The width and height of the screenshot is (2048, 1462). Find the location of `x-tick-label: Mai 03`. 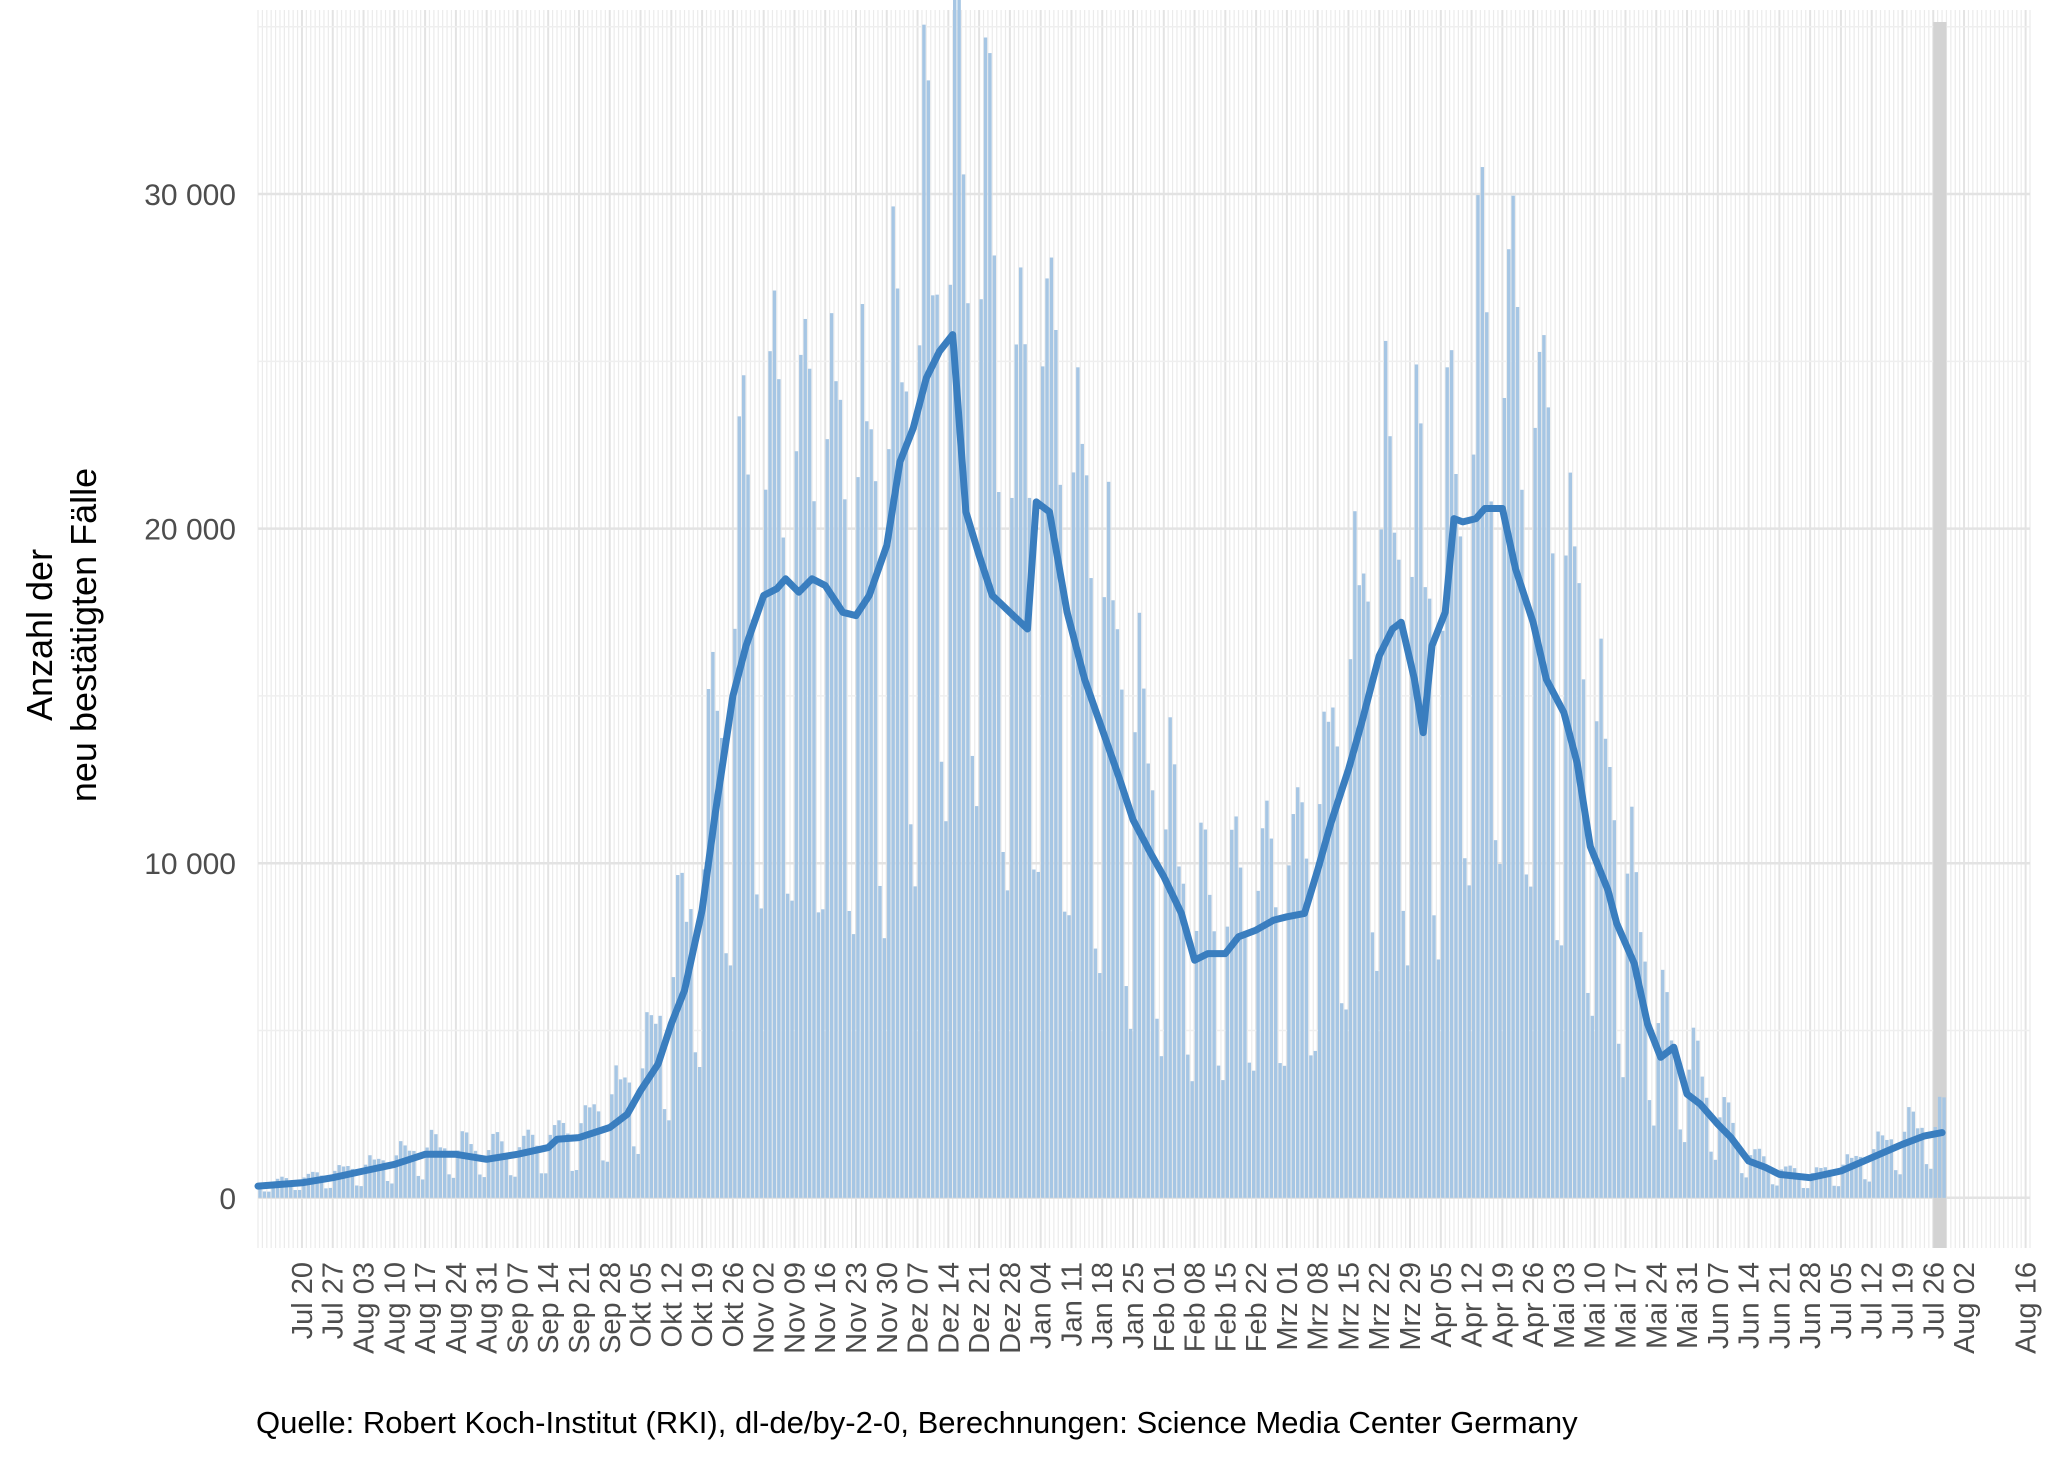

x-tick-label: Mai 03 is located at coordinates (1565, 1305).